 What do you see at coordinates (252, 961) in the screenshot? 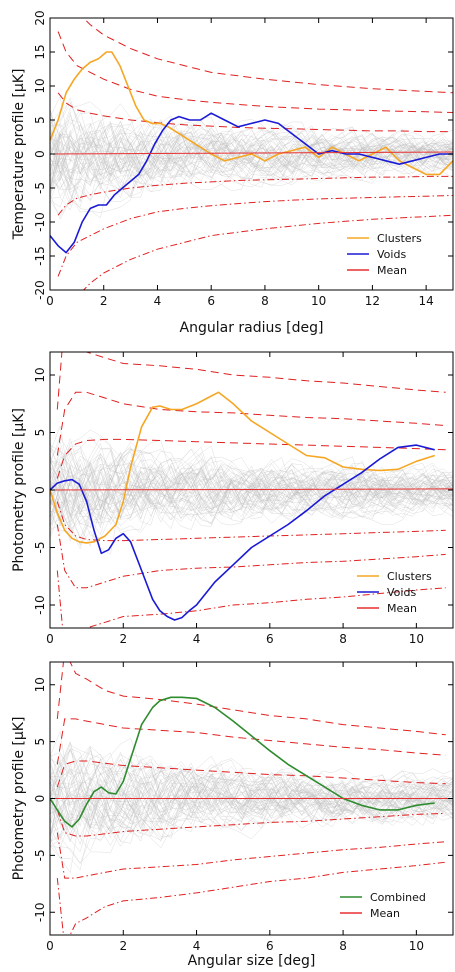
I see `x-axis-label: Angular size [deg]` at bounding box center [252, 961].